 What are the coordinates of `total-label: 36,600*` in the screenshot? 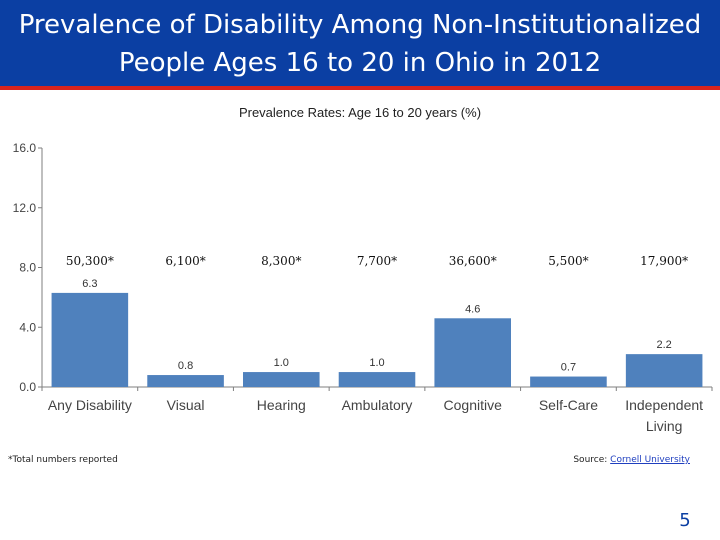 It's located at (473, 261).